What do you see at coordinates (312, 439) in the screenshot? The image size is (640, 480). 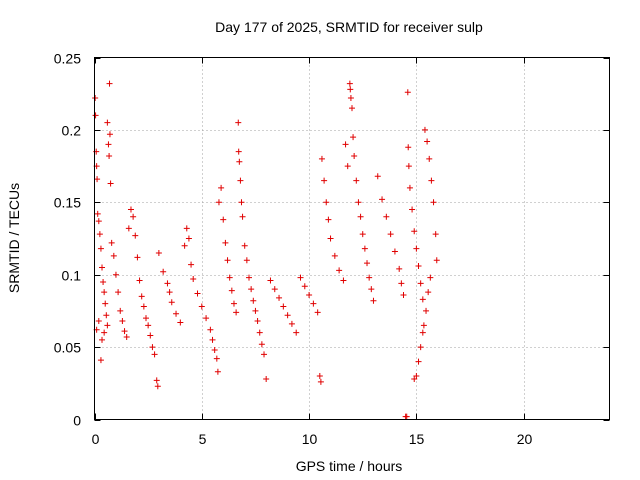 I see `x-tick-labels: 0 5 10 15 20` at bounding box center [312, 439].